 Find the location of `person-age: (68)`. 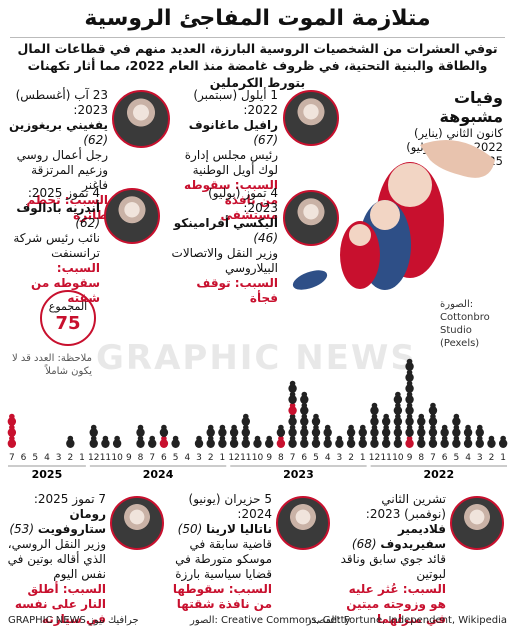

person-age: (68) is located at coordinates (364, 544).